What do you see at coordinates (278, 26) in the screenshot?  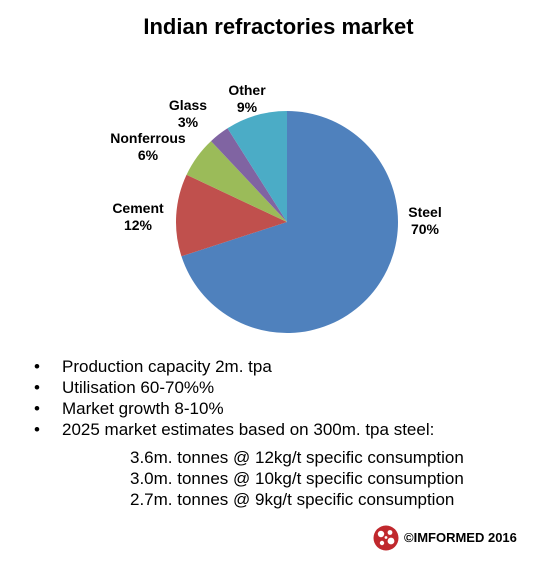 I see `chart-title: Indian refractories market` at bounding box center [278, 26].